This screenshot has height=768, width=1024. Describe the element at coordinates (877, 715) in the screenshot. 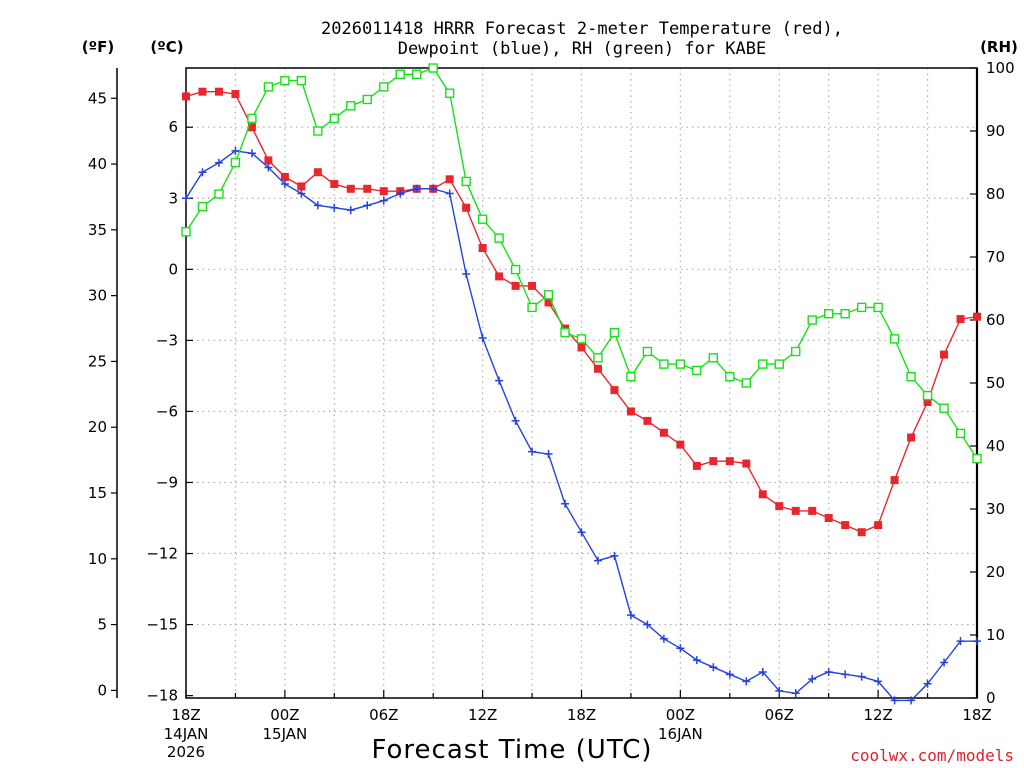

I see `x-tick-label: 12Z` at that location.